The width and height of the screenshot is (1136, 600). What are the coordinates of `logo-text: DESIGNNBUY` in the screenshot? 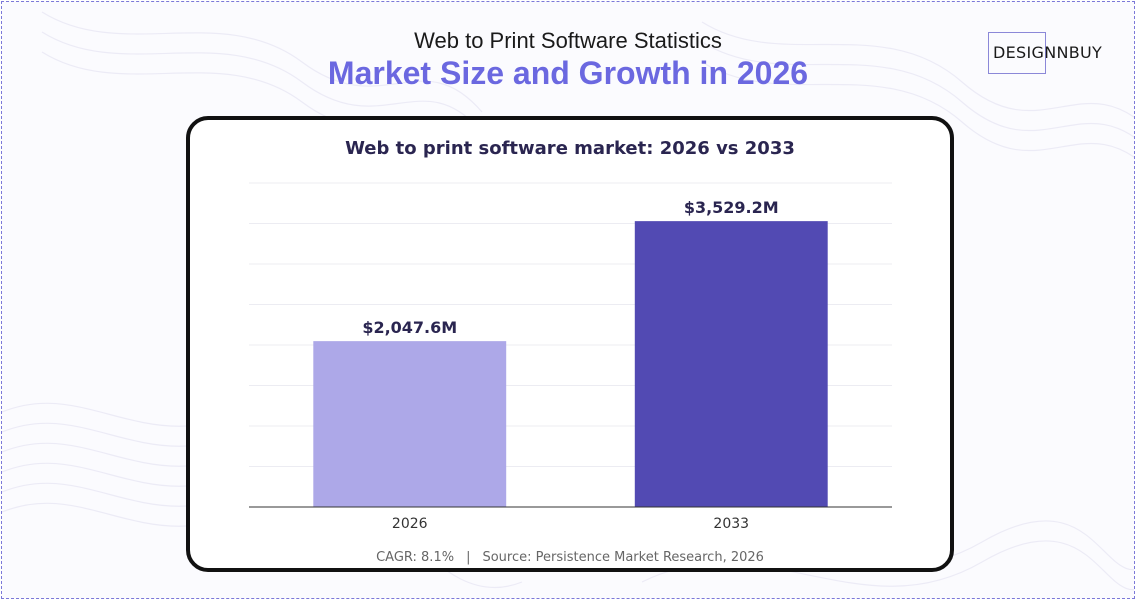 It's located at (1048, 52).